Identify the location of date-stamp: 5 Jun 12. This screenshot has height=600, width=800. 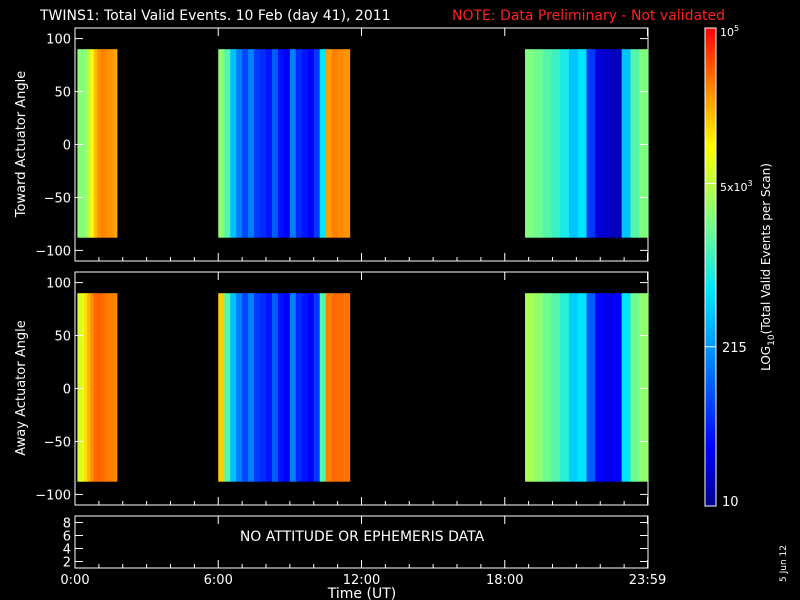
(784, 563).